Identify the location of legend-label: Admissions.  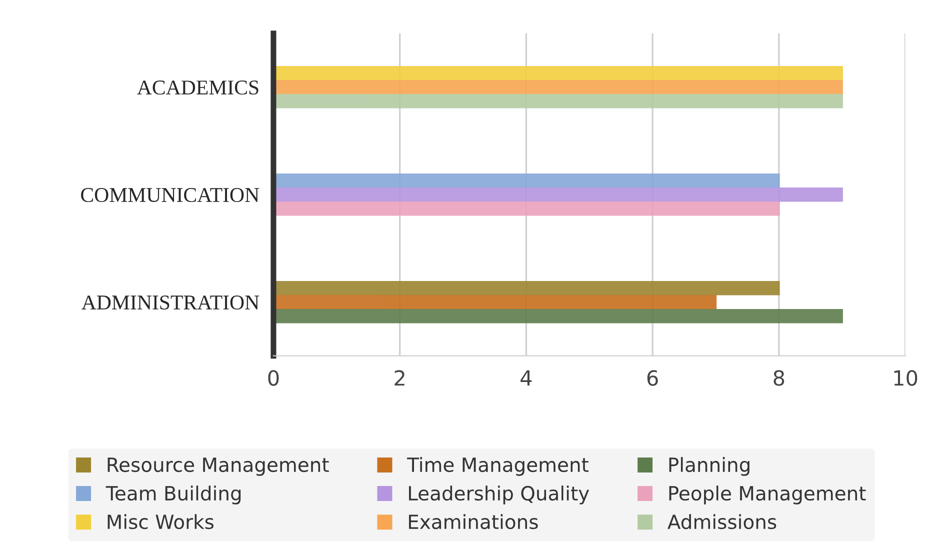
(722, 522).